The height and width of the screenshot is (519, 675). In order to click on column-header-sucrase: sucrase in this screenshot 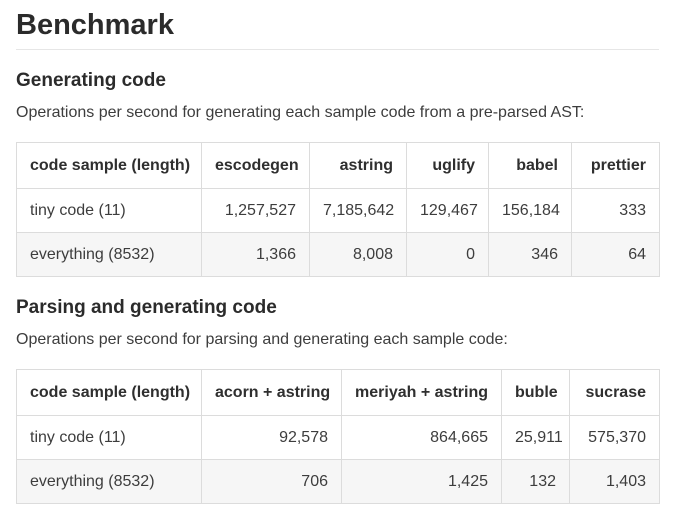, I will do `click(614, 392)`.